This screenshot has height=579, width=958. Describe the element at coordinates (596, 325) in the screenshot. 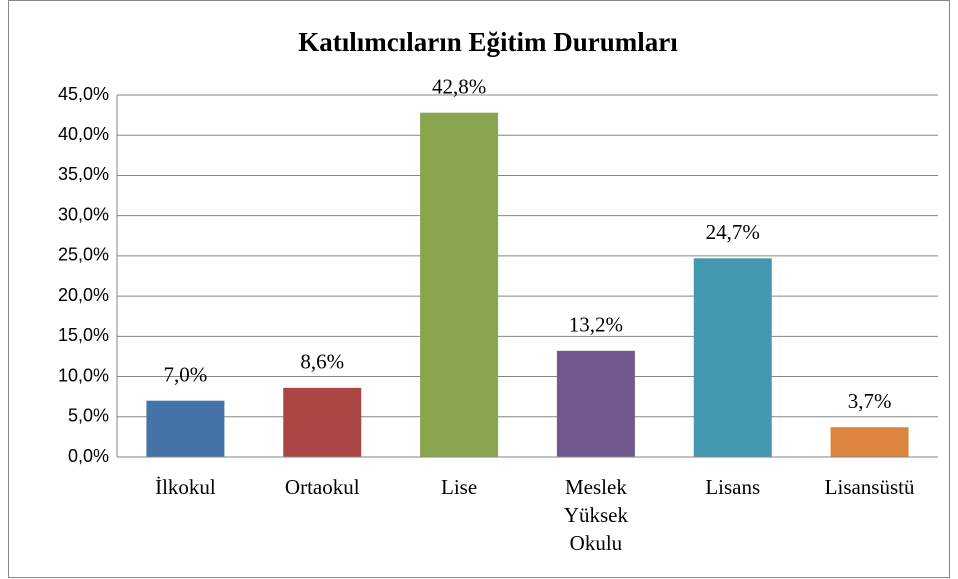

I see `data-label: 13,2%` at that location.